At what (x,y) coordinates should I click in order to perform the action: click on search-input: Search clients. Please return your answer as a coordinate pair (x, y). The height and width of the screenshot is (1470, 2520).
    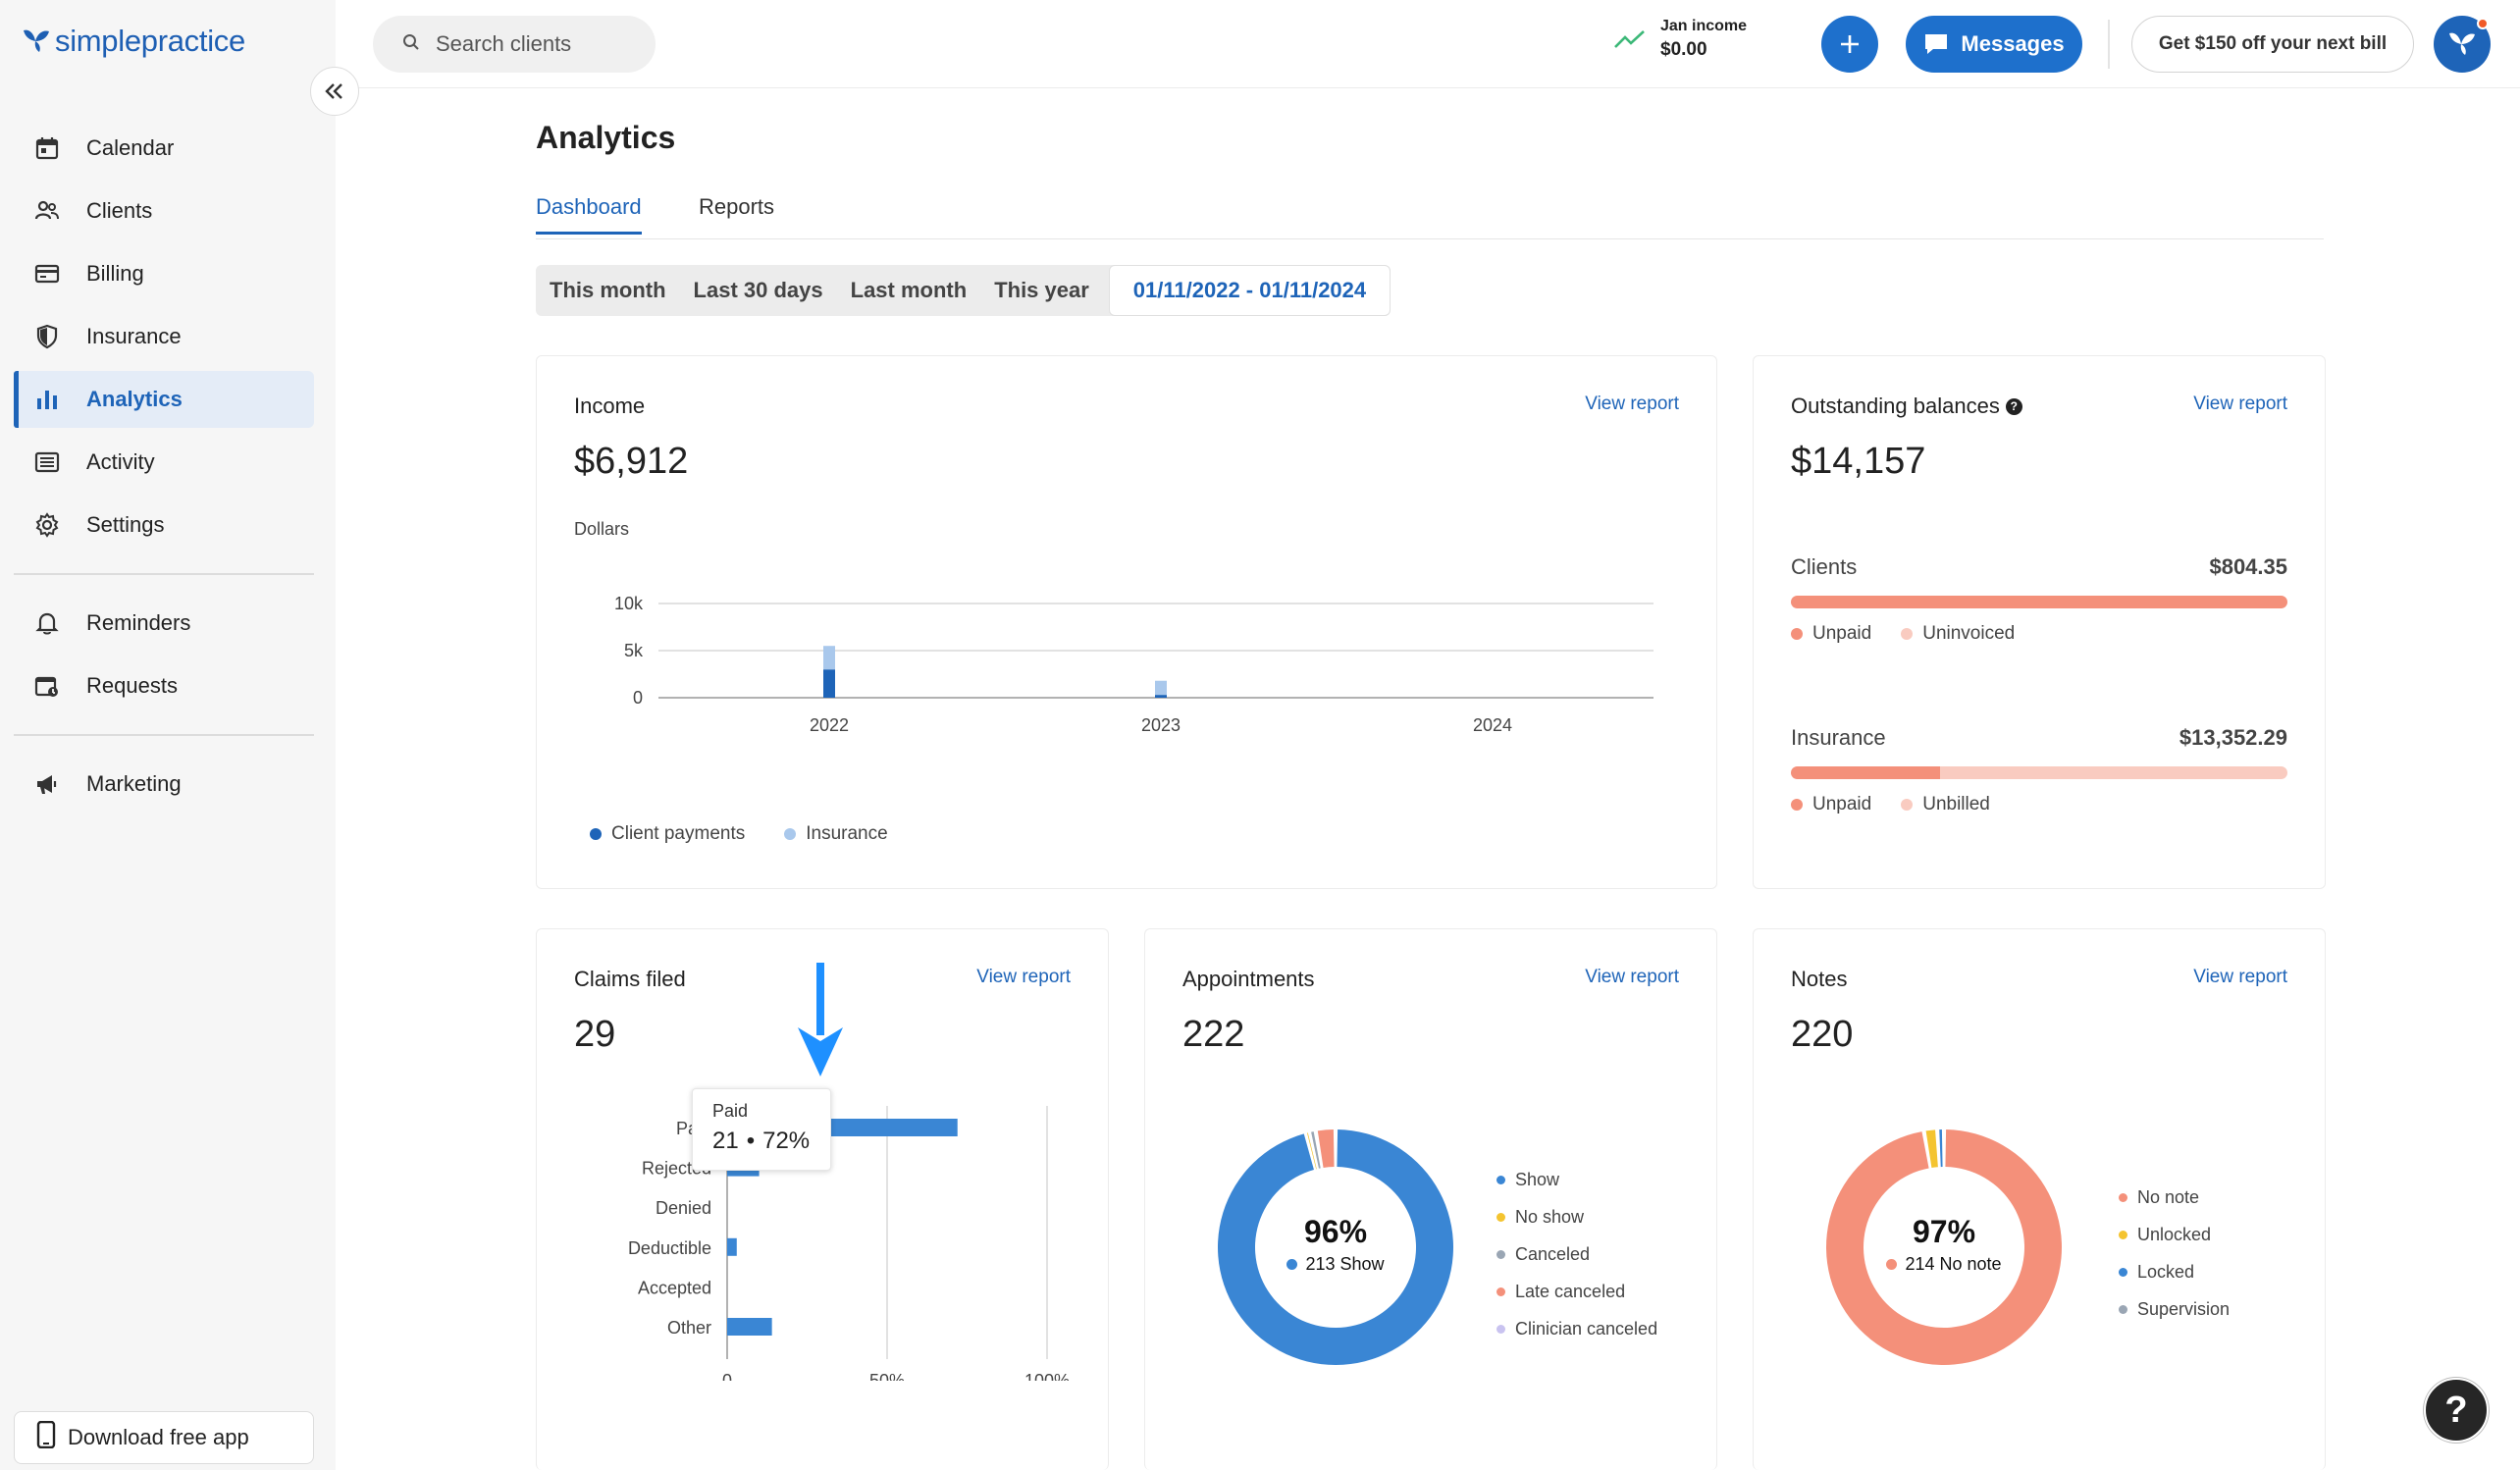
    Looking at the image, I should click on (514, 44).